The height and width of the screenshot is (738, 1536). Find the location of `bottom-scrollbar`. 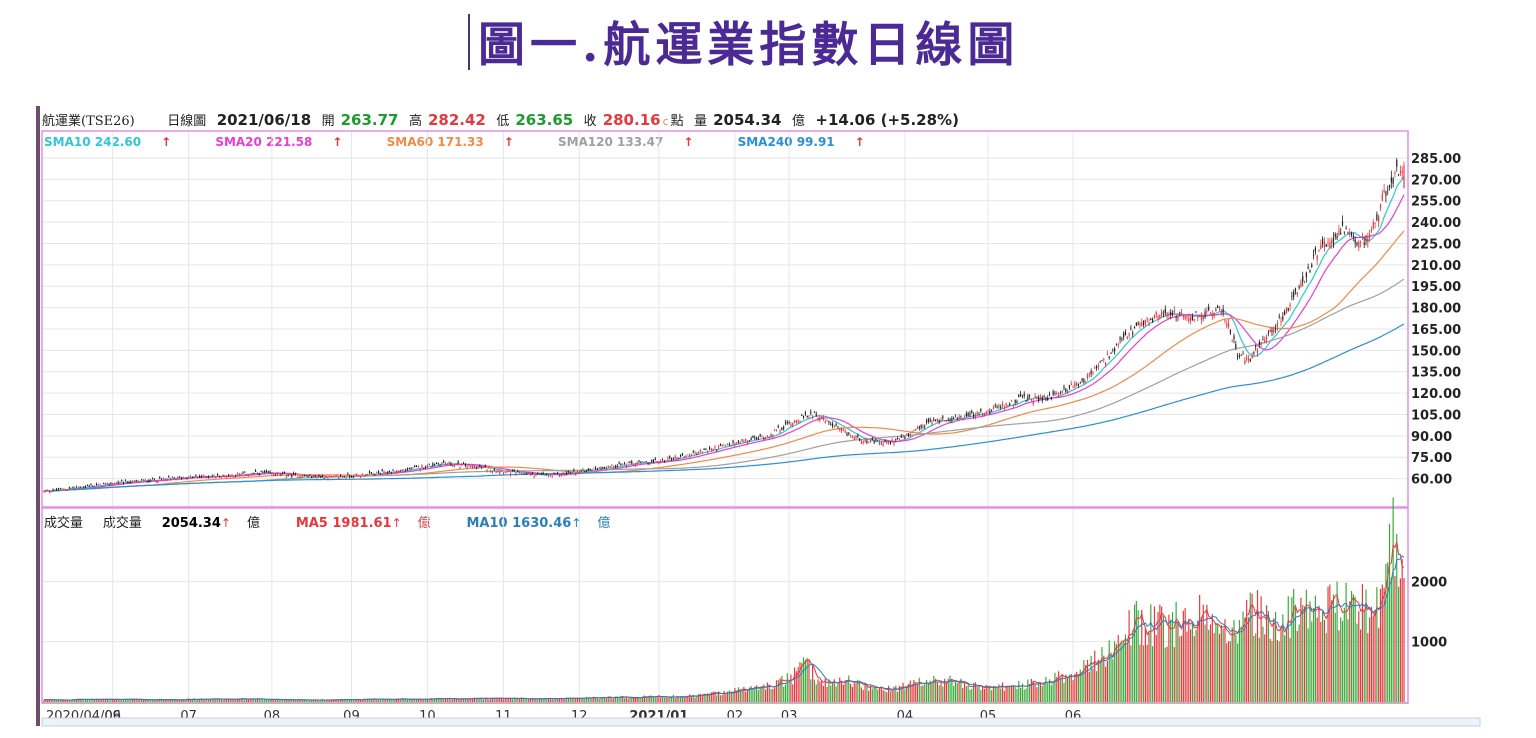

bottom-scrollbar is located at coordinates (761, 722).